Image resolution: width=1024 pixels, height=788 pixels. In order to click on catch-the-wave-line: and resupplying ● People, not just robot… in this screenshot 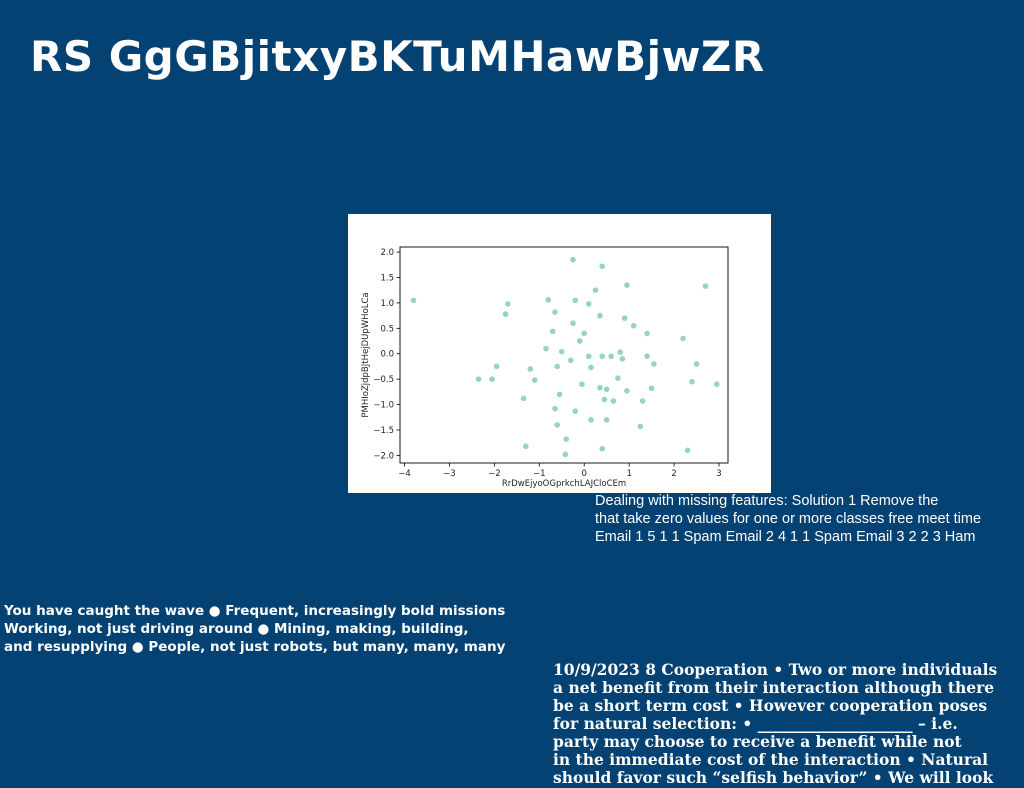, I will do `click(255, 647)`.